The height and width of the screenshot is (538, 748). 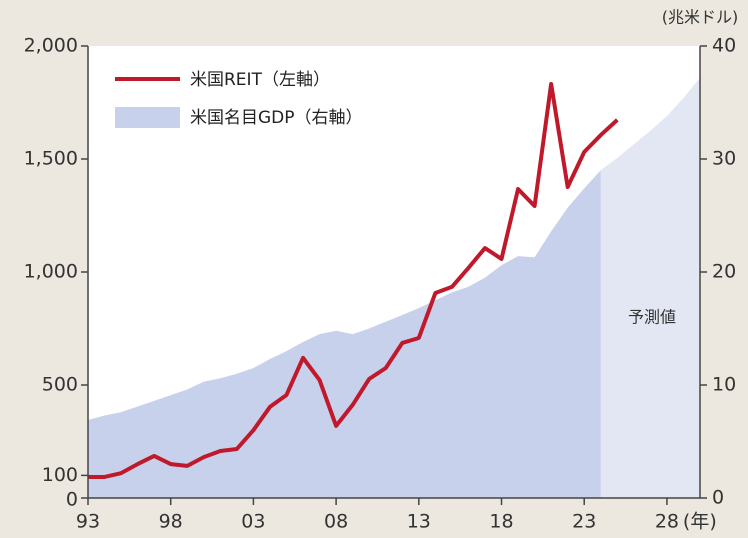 What do you see at coordinates (51, 159) in the screenshot?
I see `y-tick-label: 1,500` at bounding box center [51, 159].